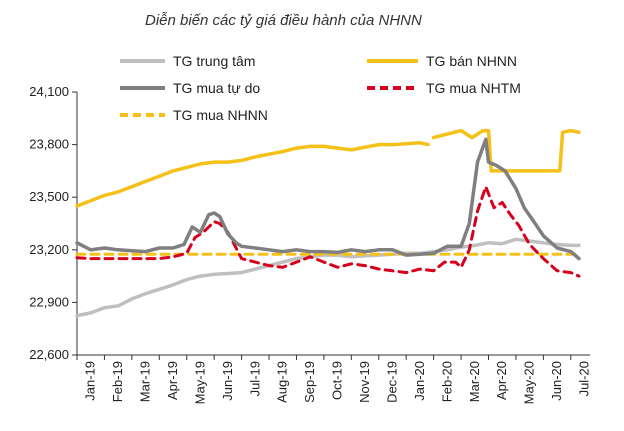 Image resolution: width=624 pixels, height=431 pixels. I want to click on y-tick-label: 22,600, so click(49, 354).